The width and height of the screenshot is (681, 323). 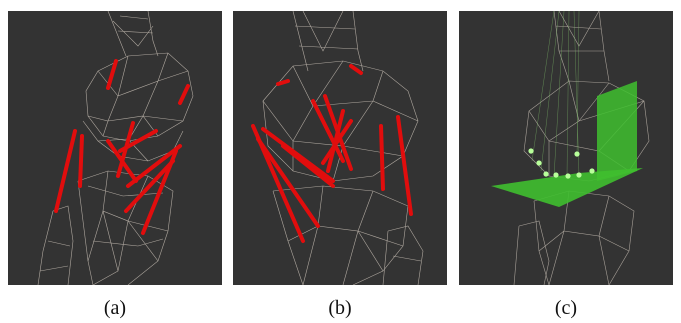 What do you see at coordinates (566, 308) in the screenshot?
I see `caption-c: (c)` at bounding box center [566, 308].